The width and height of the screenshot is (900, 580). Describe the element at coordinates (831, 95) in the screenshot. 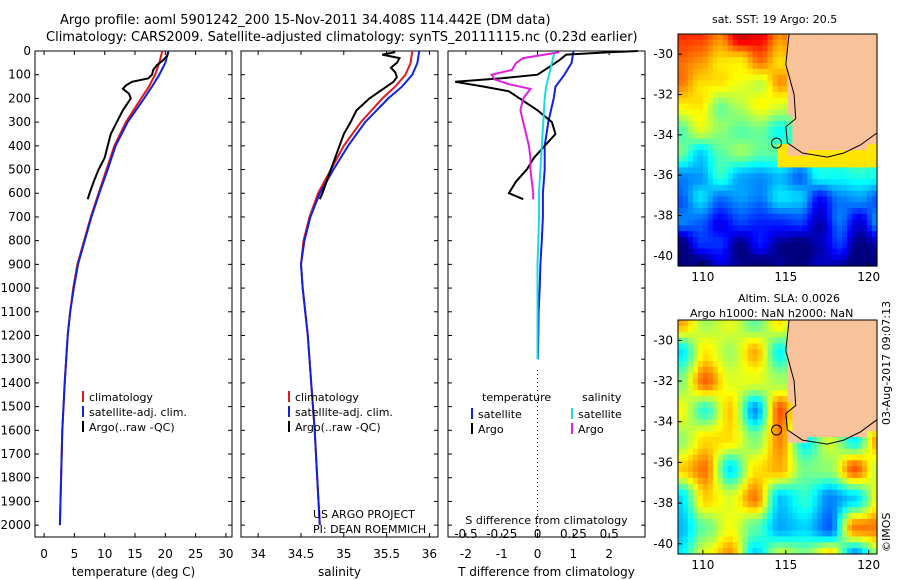

I see `coastline` at that location.